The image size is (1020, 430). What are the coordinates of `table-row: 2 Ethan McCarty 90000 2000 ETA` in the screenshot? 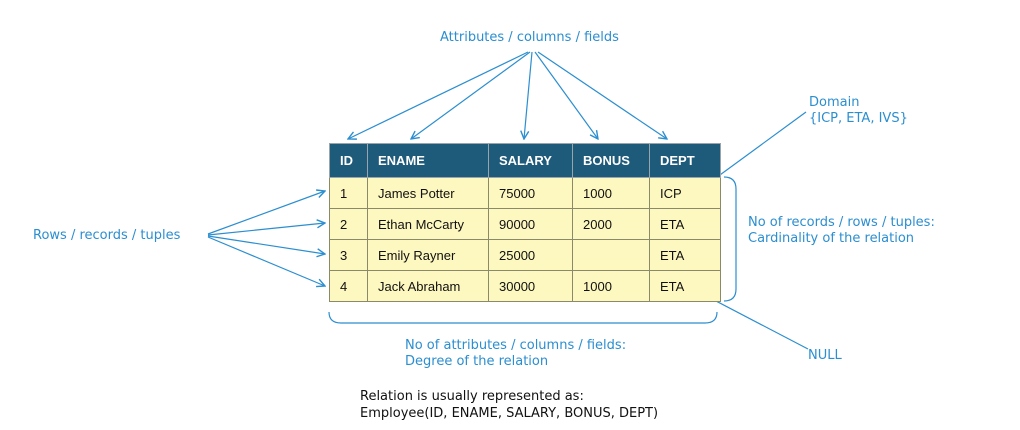 It's located at (525, 224).